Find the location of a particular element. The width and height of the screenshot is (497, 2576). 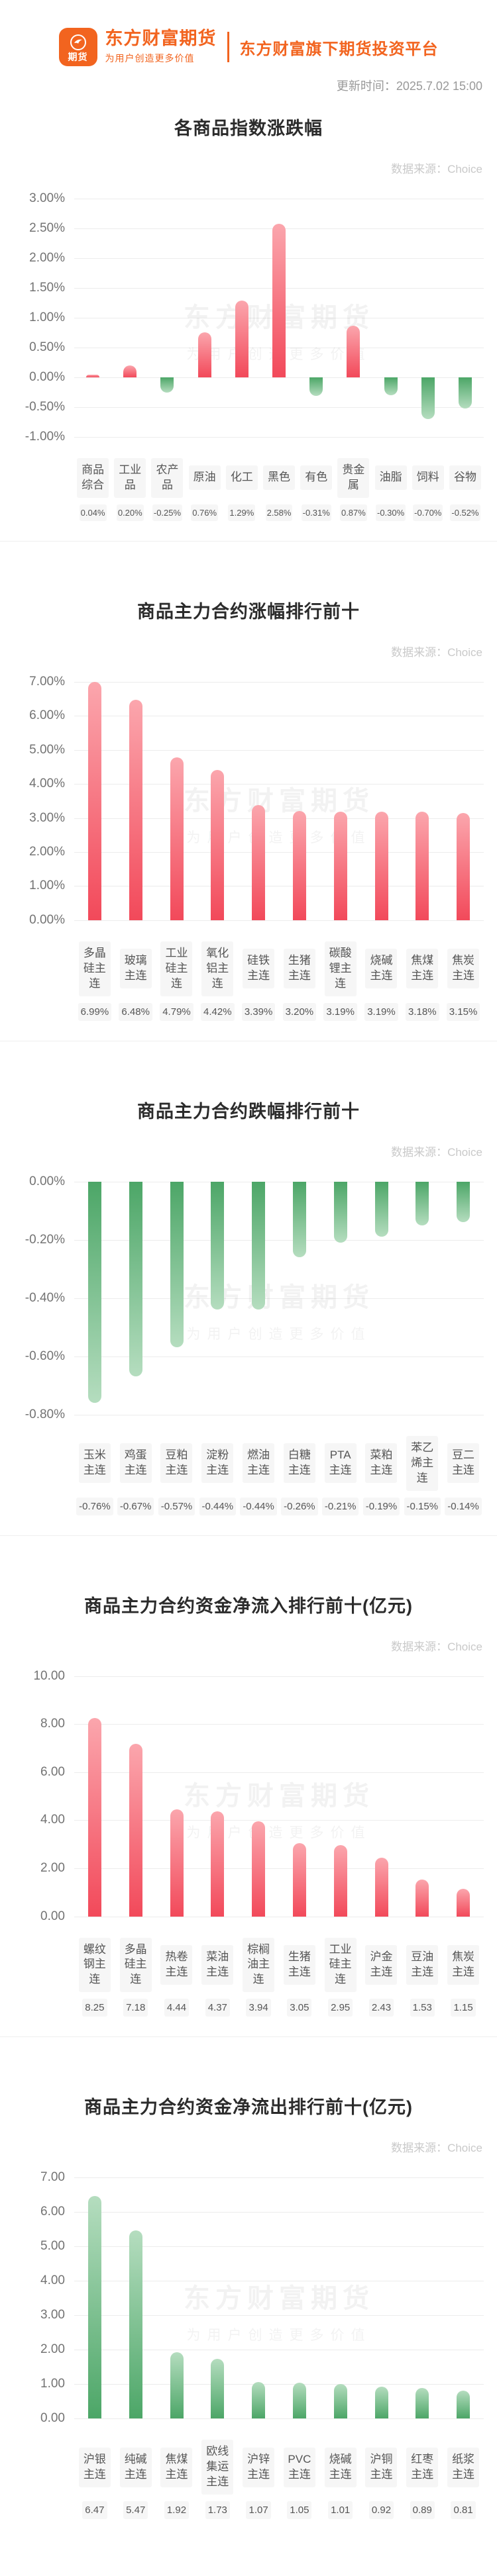

category-cell: 纯碱主连 is located at coordinates (135, 2467).